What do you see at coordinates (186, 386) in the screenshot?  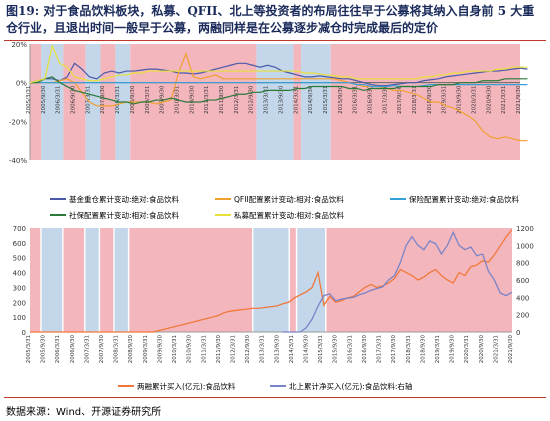 I see `legend-label: 两融累计买入(亿元):食品饮料` at bounding box center [186, 386].